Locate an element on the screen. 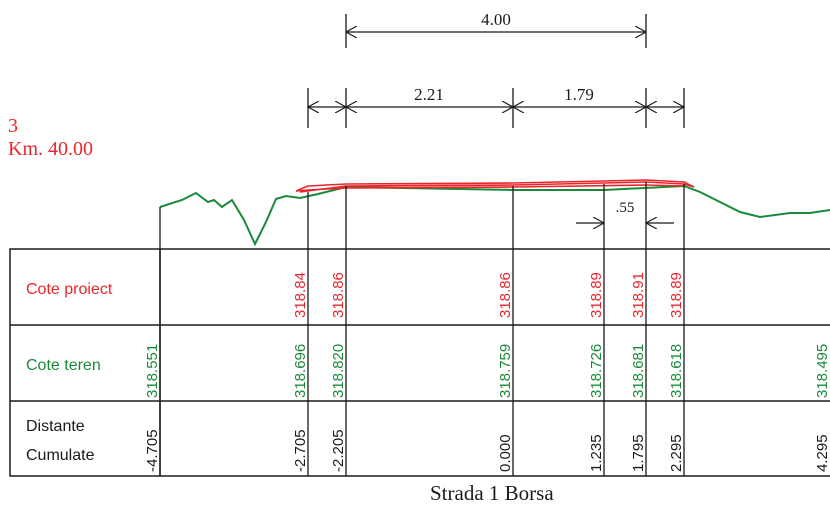 The image size is (830, 507). row-label-distance-1: Distante is located at coordinates (55, 426).